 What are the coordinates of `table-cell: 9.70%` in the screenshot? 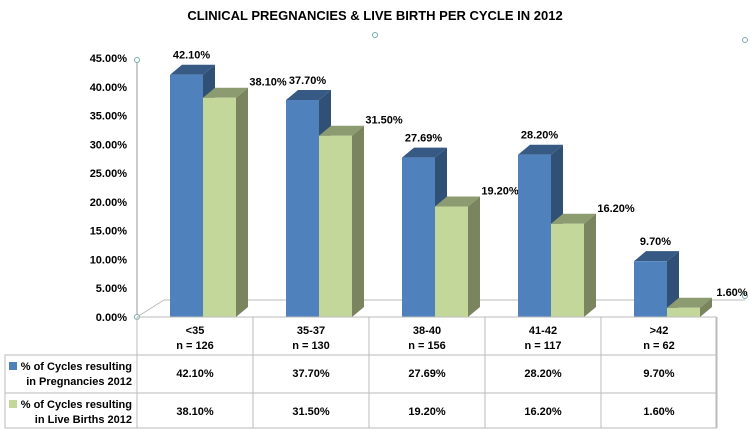 It's located at (658, 374).